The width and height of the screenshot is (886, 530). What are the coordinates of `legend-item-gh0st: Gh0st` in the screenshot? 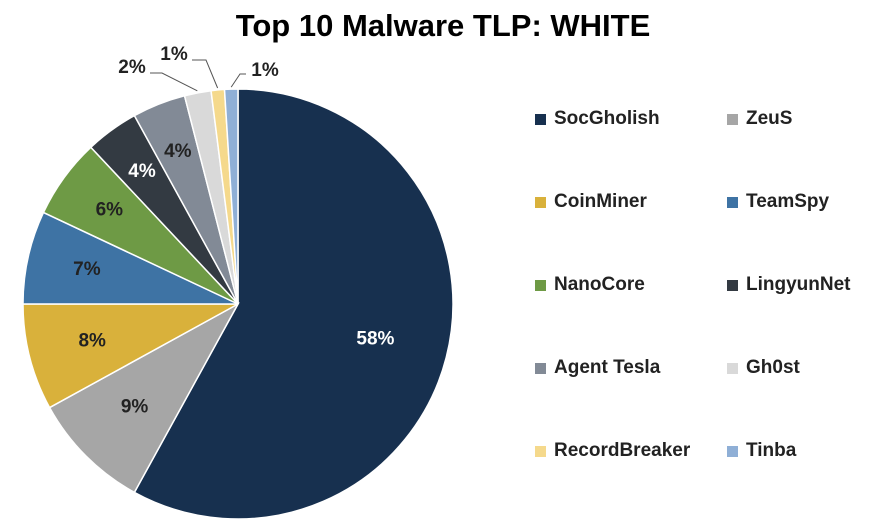 It's located at (763, 368).